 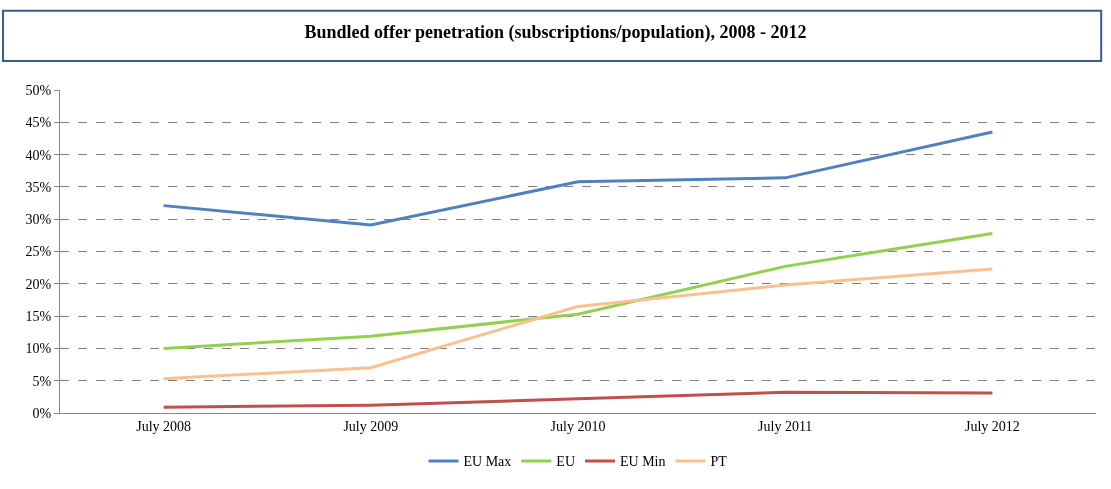 I want to click on x-tick-label: July 2012, so click(x=992, y=426).